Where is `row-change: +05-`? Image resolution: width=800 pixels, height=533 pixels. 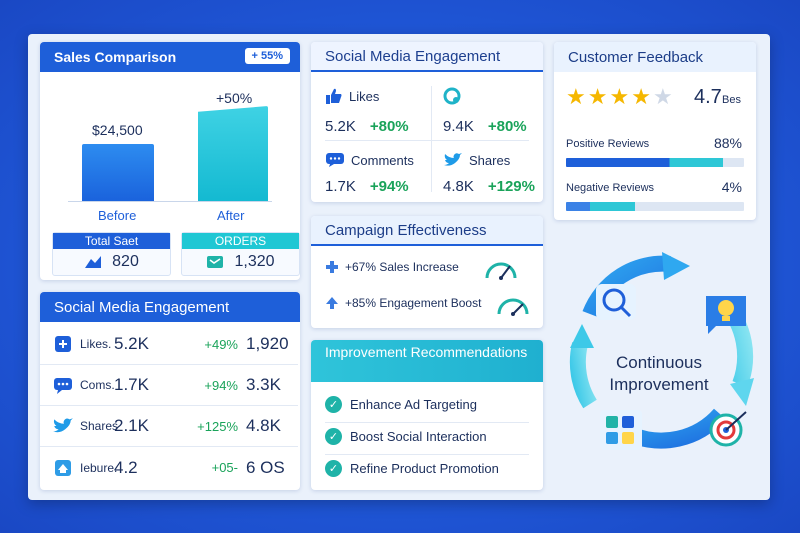
row-change: +05- is located at coordinates (224, 467).